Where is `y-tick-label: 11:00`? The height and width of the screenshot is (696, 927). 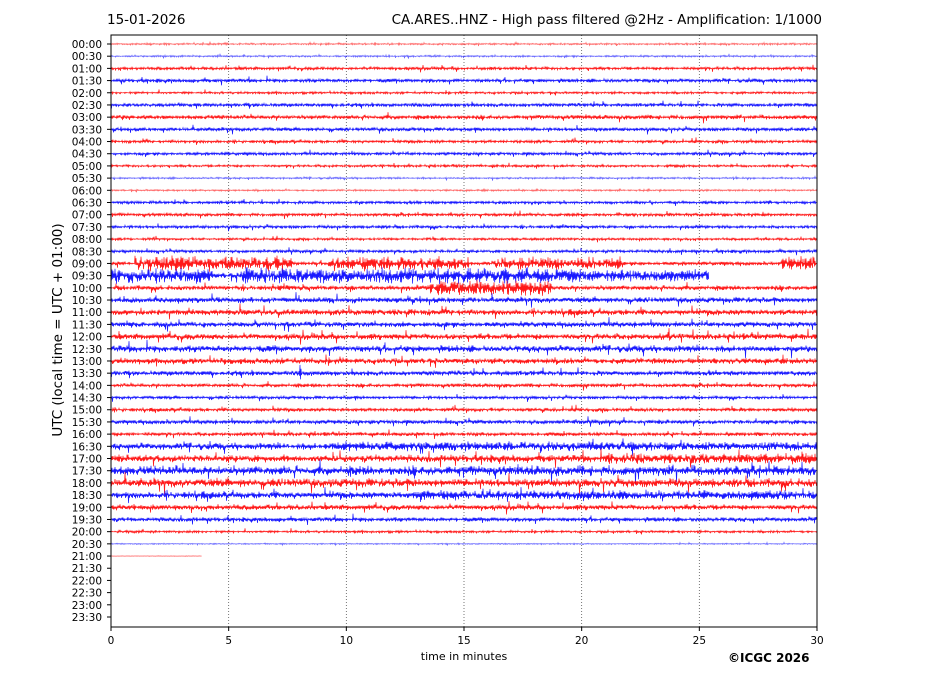 y-tick-label: 11:00 is located at coordinates (87, 313).